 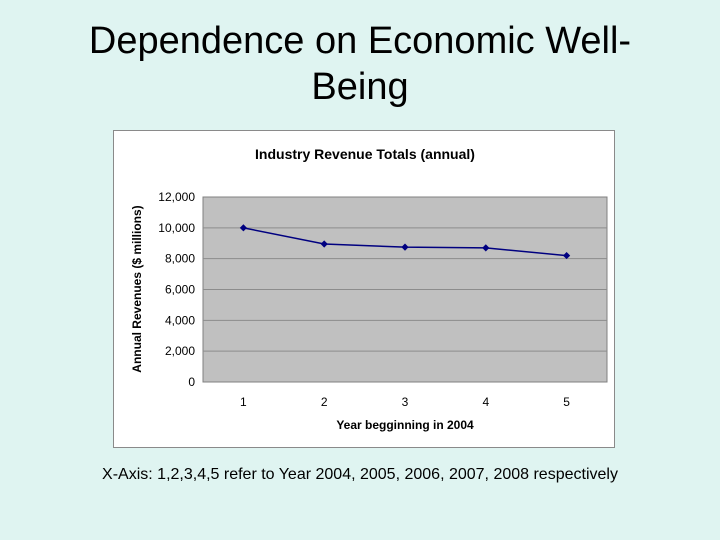 I want to click on chart-title: Industry Revenue Totals (annual), so click(x=365, y=154).